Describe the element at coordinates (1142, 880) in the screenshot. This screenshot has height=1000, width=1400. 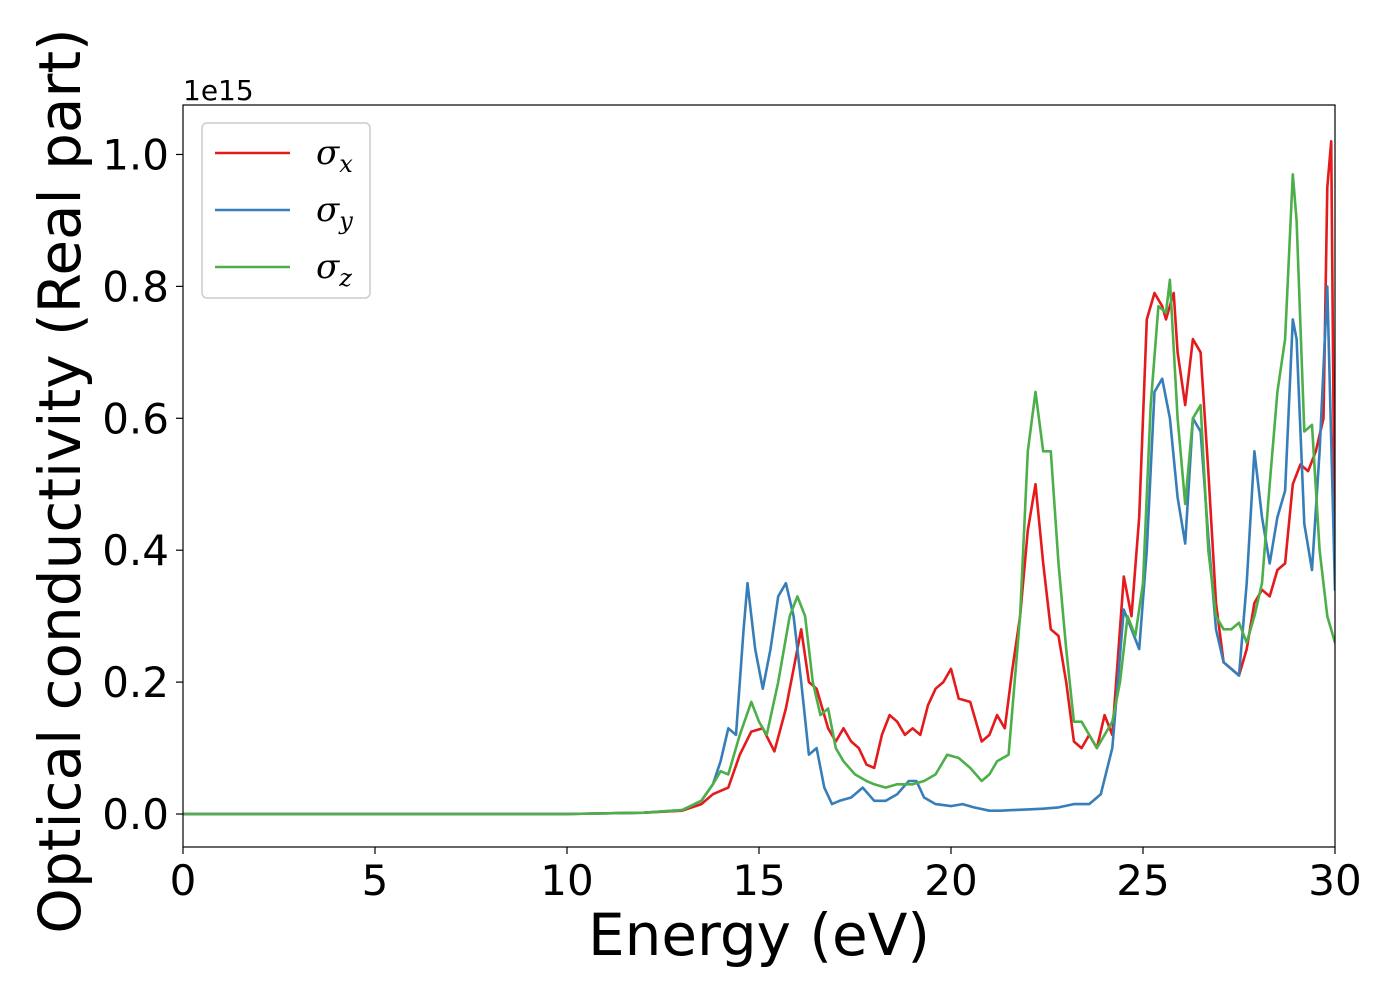
I see `x-tick-label: 25` at that location.